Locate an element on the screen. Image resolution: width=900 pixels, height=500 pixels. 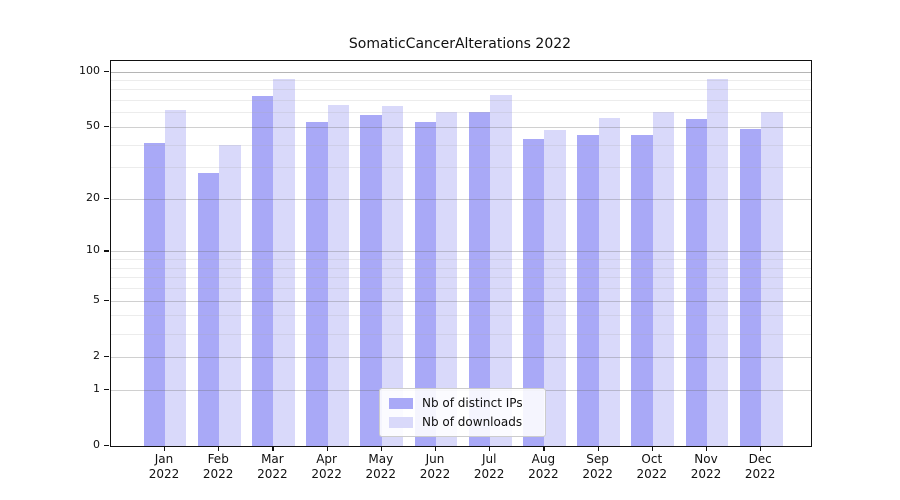
y-tick-label: 1 is located at coordinates (96, 388).